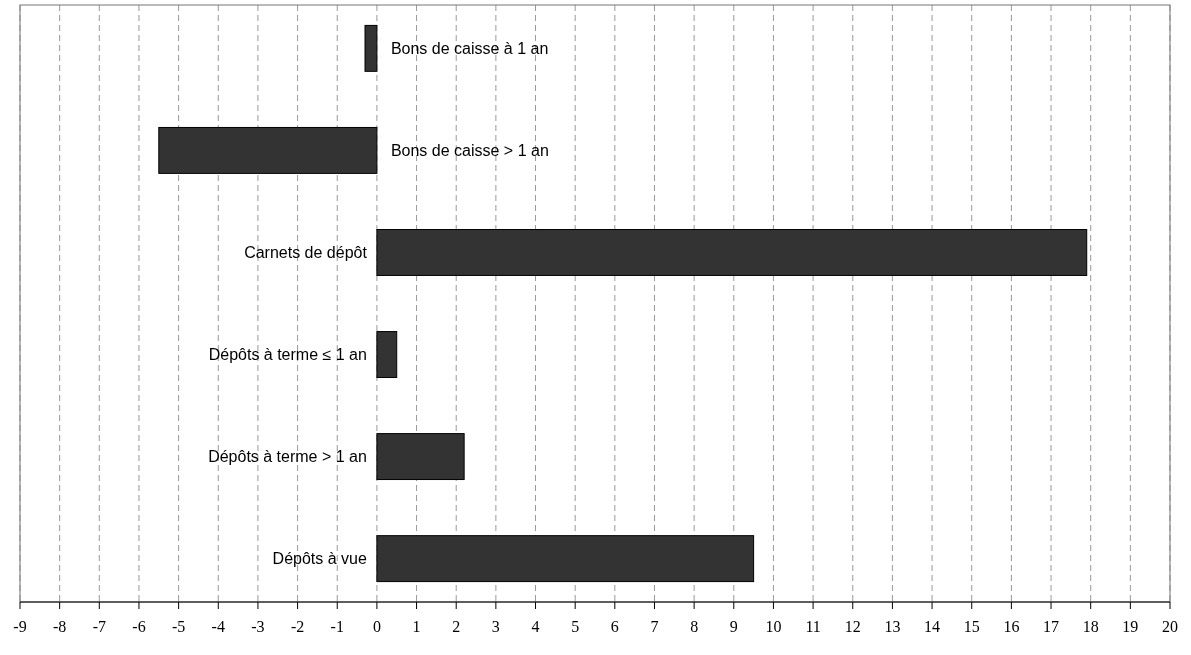 Image resolution: width=1191 pixels, height=655 pixels. Describe the element at coordinates (59, 626) in the screenshot. I see `x-tick-label: -8` at that location.